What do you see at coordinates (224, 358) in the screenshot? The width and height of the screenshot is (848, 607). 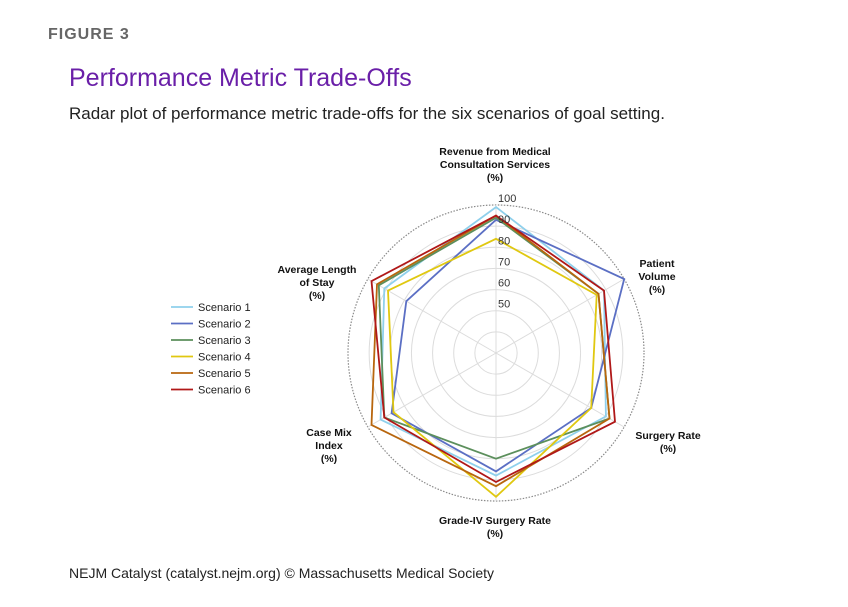 I see `legend-label: Scenario 4` at bounding box center [224, 358].